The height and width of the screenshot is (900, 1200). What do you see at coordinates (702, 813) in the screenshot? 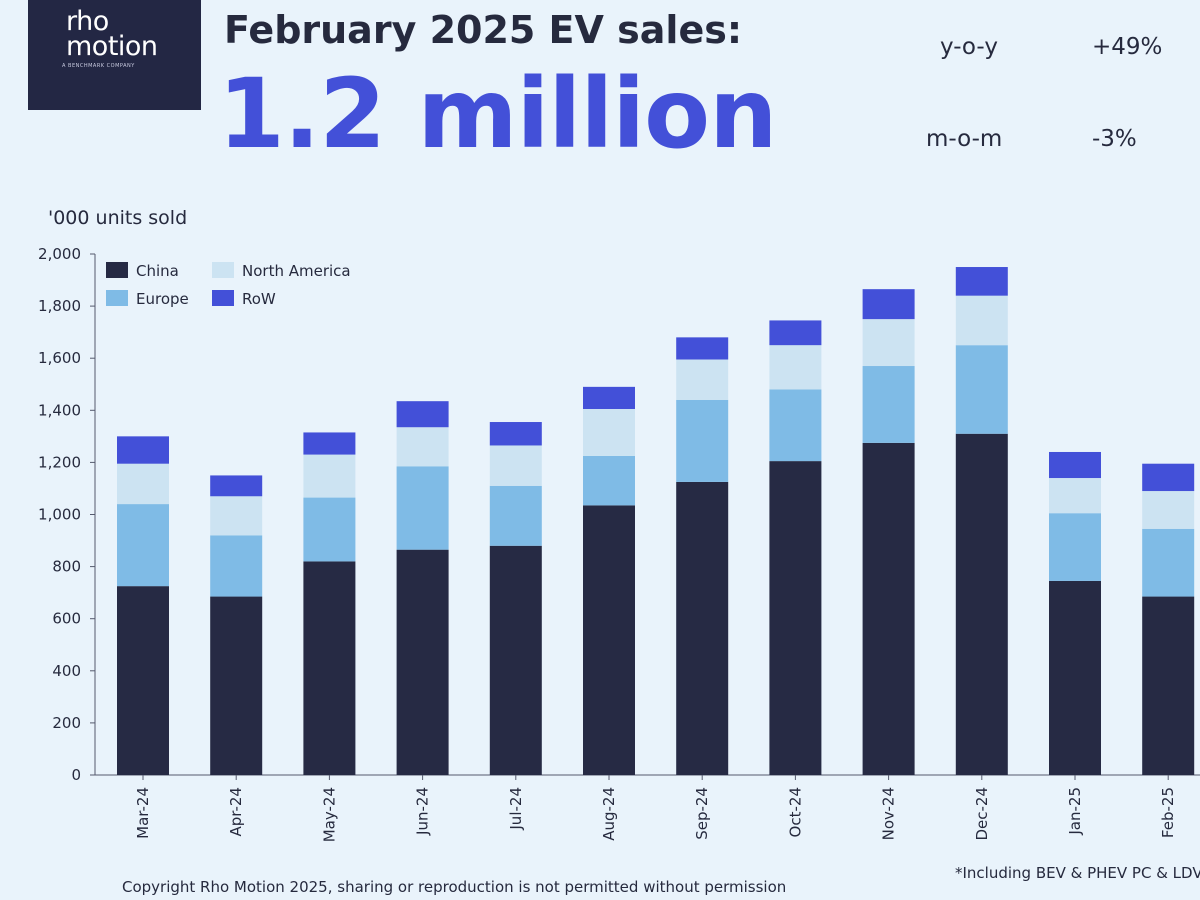
I see `x-tick-label: Sep-24` at bounding box center [702, 813].